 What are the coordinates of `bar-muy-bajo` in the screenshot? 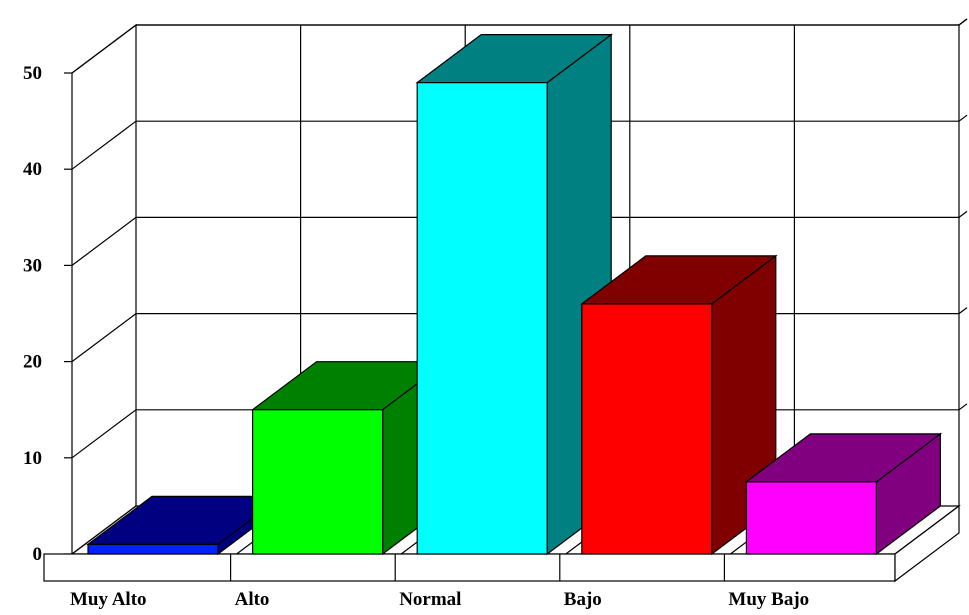 It's located at (843, 494).